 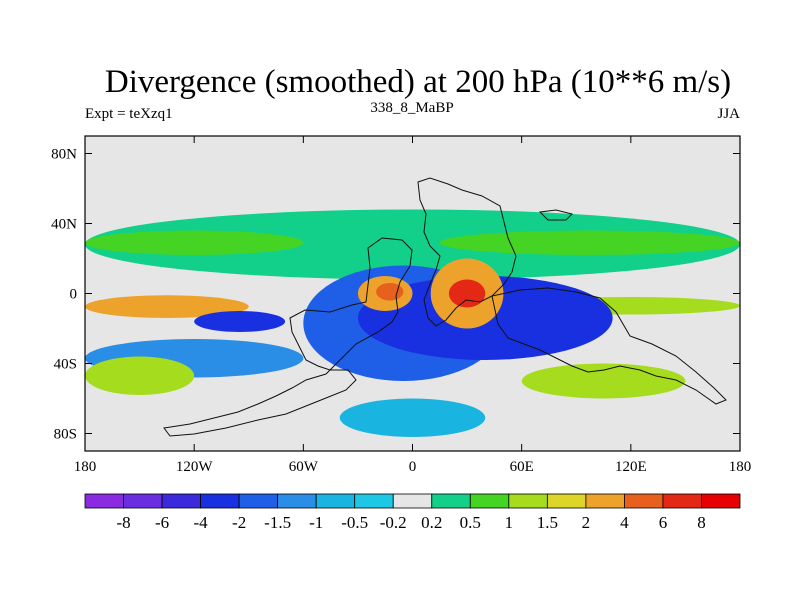 I want to click on colorbar-label: -4, so click(x=201, y=522).